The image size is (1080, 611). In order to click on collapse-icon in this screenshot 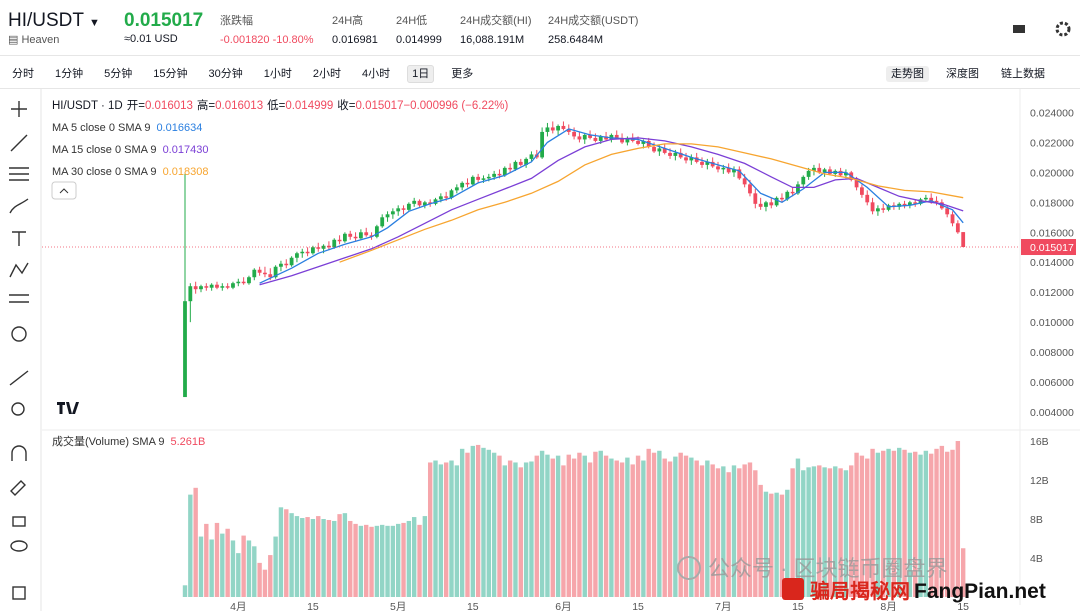, I will do `click(64, 191)`.